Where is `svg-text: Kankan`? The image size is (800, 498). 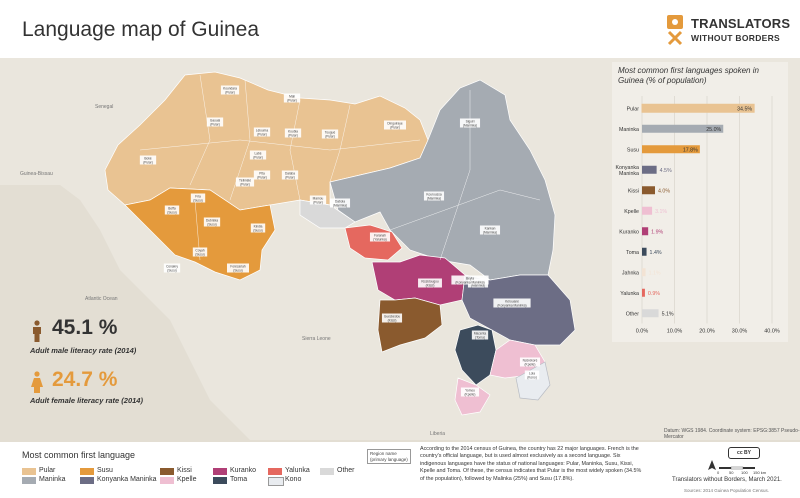
svg-text: Kankan is located at coordinates (490, 228).